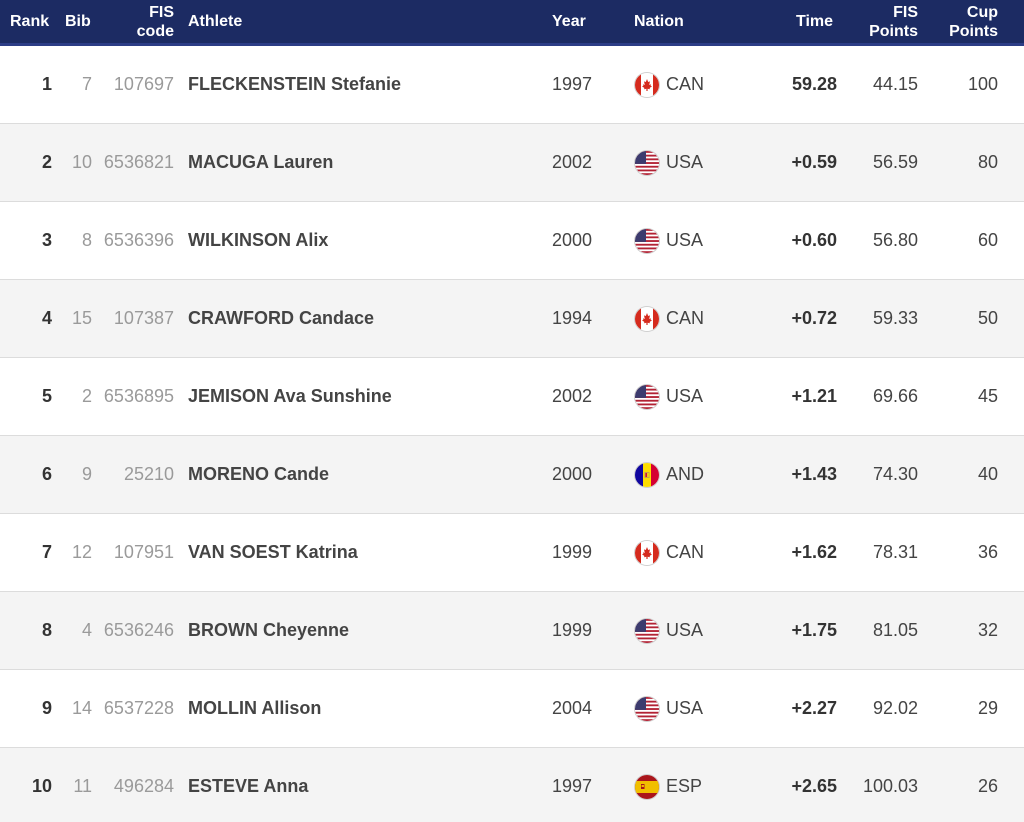 This screenshot has height=822, width=1024. Describe the element at coordinates (987, 786) in the screenshot. I see `cup-points-cell: 26` at that location.